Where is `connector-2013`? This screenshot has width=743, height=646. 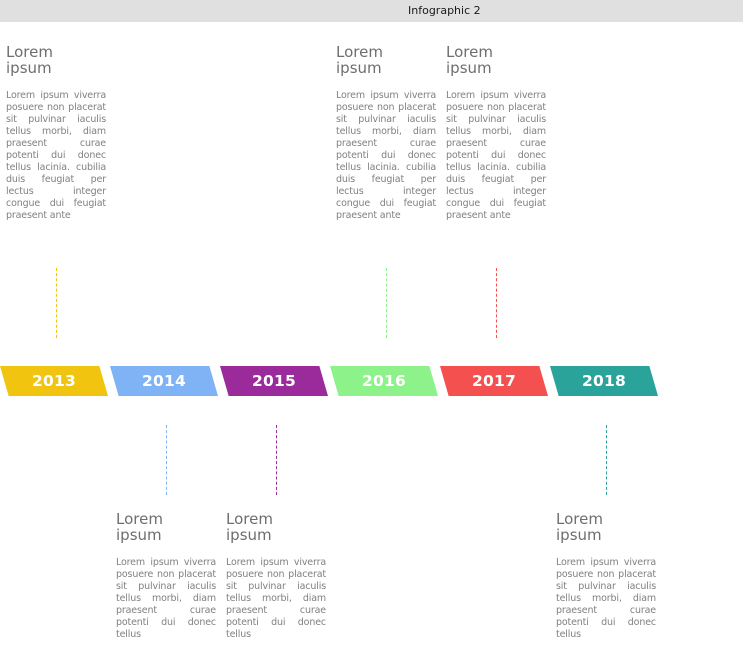 connector-2013 is located at coordinates (56, 303).